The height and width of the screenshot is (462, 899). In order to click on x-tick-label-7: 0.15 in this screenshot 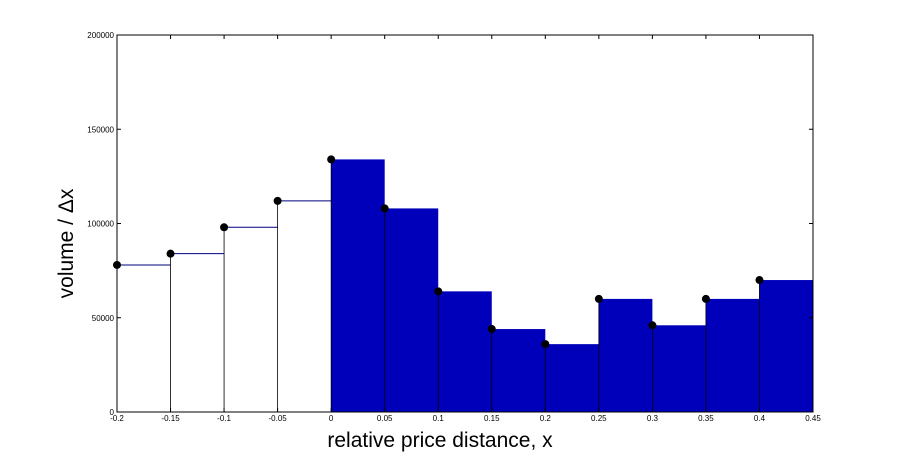, I will do `click(492, 418)`.